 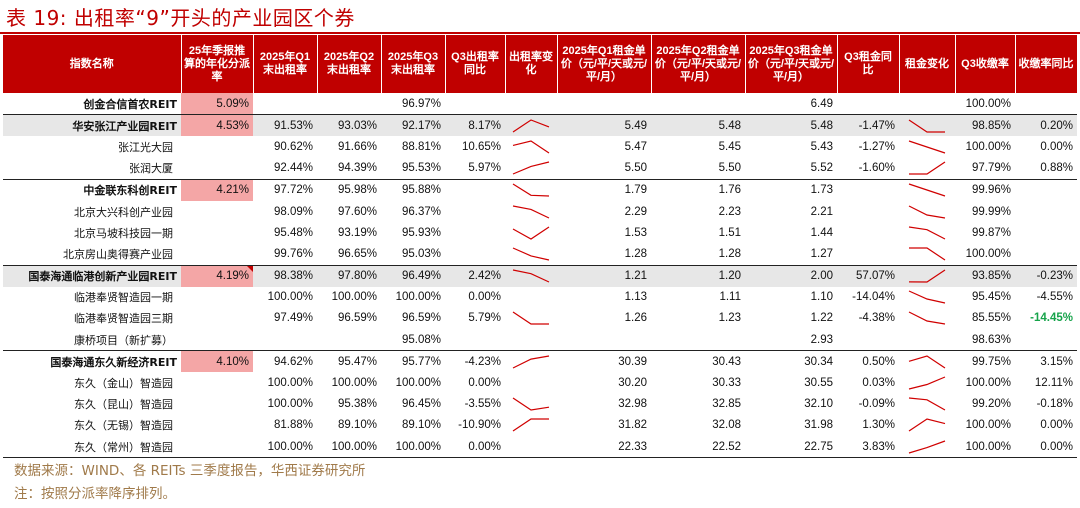 I want to click on cell-r1: 5.50, so click(x=604, y=168).